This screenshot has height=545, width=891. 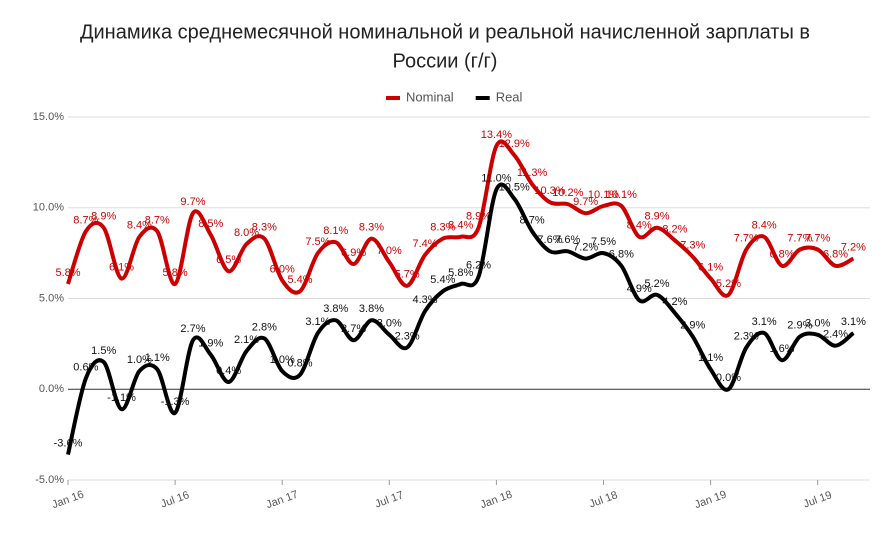 I want to click on data-label: 11.0%, so click(x=496, y=179).